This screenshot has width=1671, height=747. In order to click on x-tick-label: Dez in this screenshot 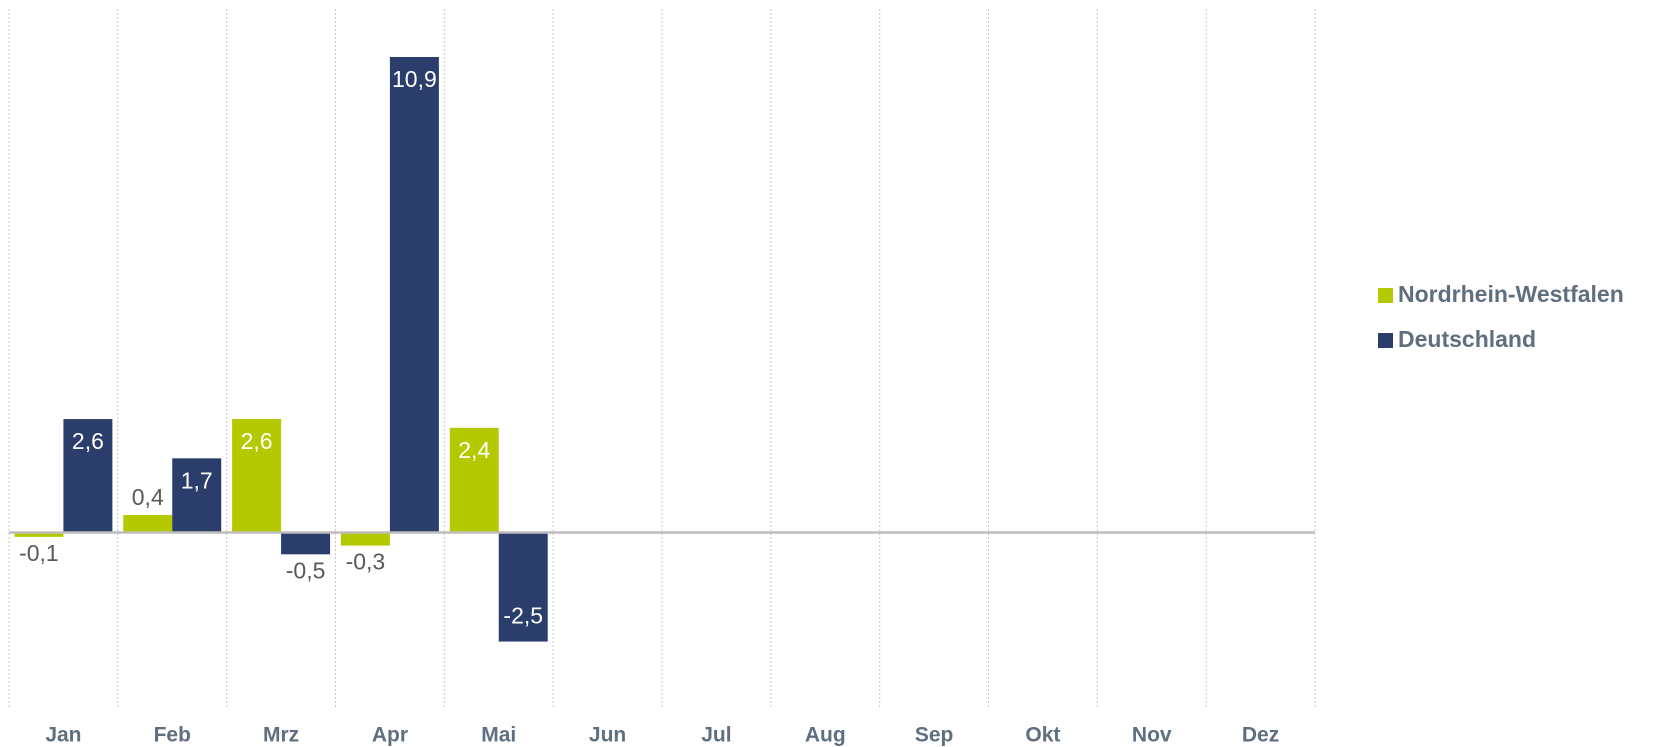, I will do `click(1260, 735)`.